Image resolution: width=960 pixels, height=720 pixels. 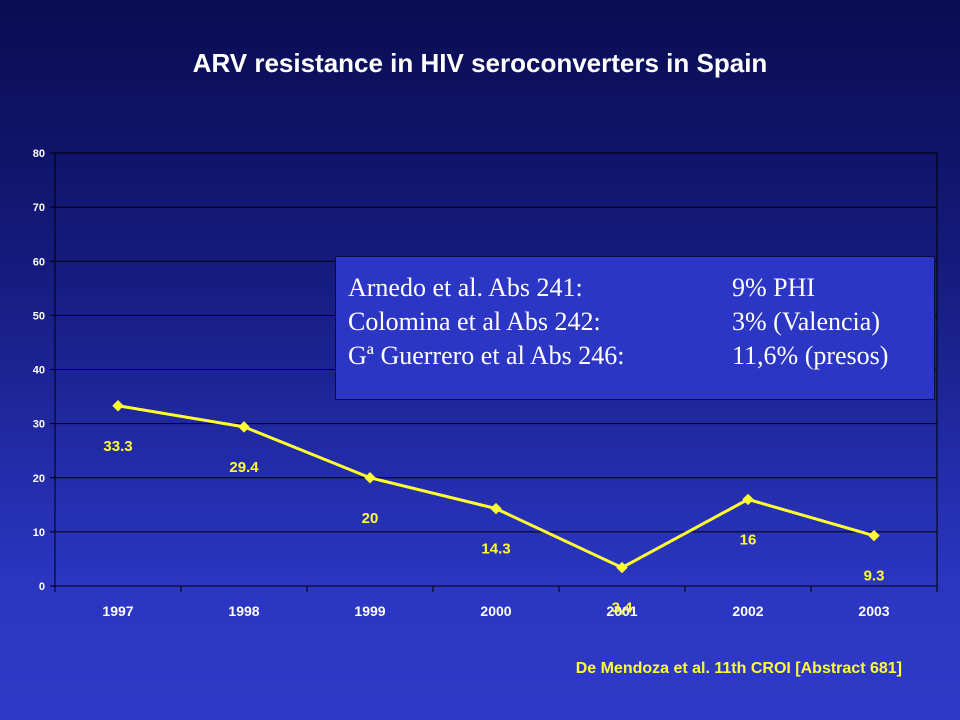 What do you see at coordinates (641, 322) in the screenshot?
I see `annotation-row-colomina: Colomina et al Abs 242: 3% (Valencia)` at bounding box center [641, 322].